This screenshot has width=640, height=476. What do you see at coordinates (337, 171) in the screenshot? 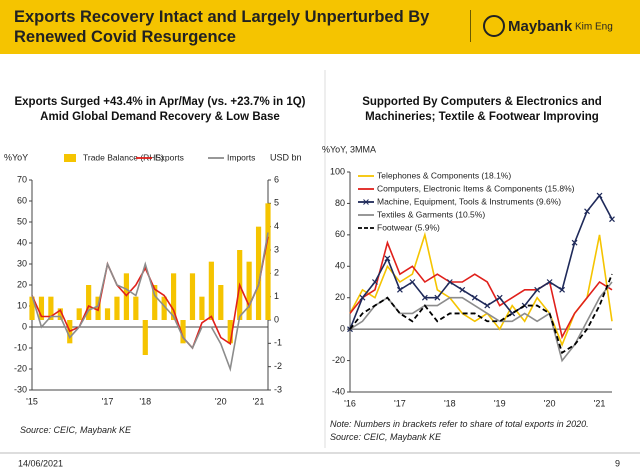
I see `y-tick-label: 100` at bounding box center [337, 171].